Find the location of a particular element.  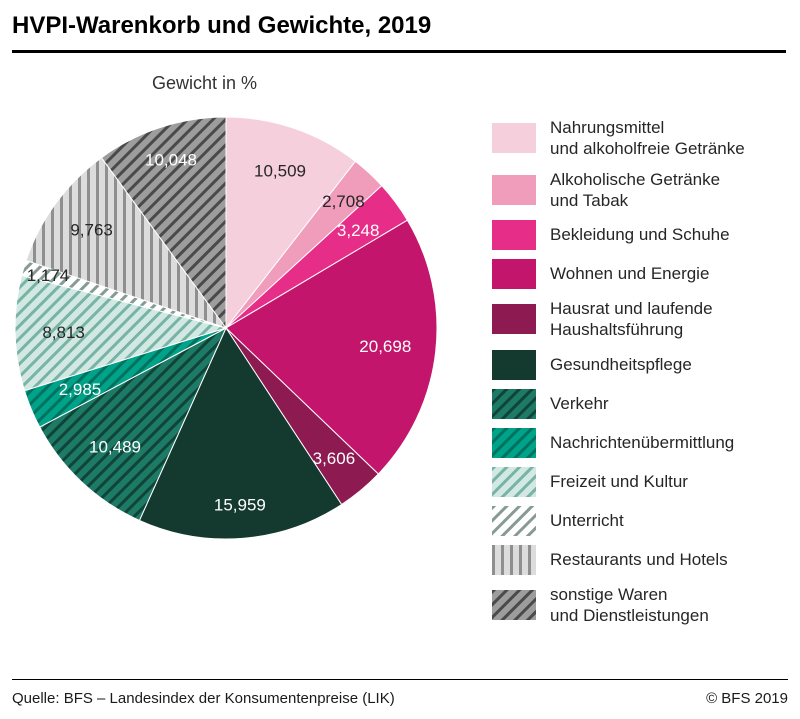

slice-value-label: 20,698 is located at coordinates (385, 346).